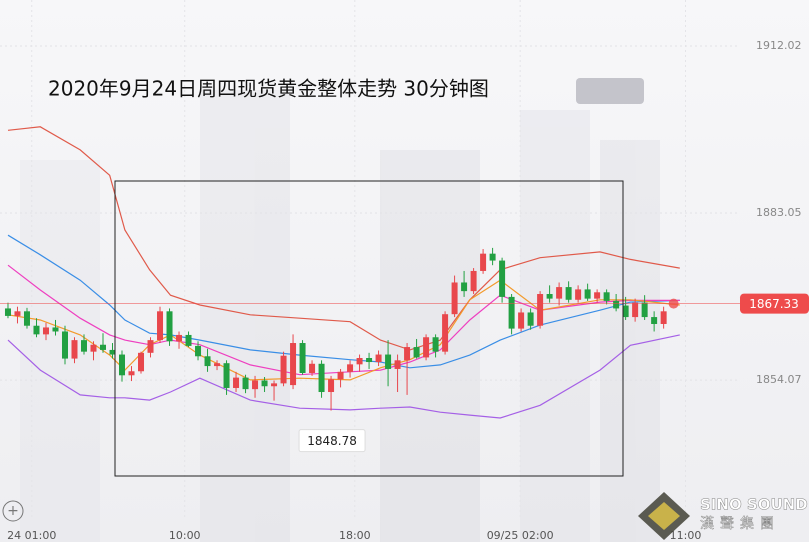  Describe the element at coordinates (31, 535) in the screenshot. I see `x-tick-label: 24 01:00` at that location.